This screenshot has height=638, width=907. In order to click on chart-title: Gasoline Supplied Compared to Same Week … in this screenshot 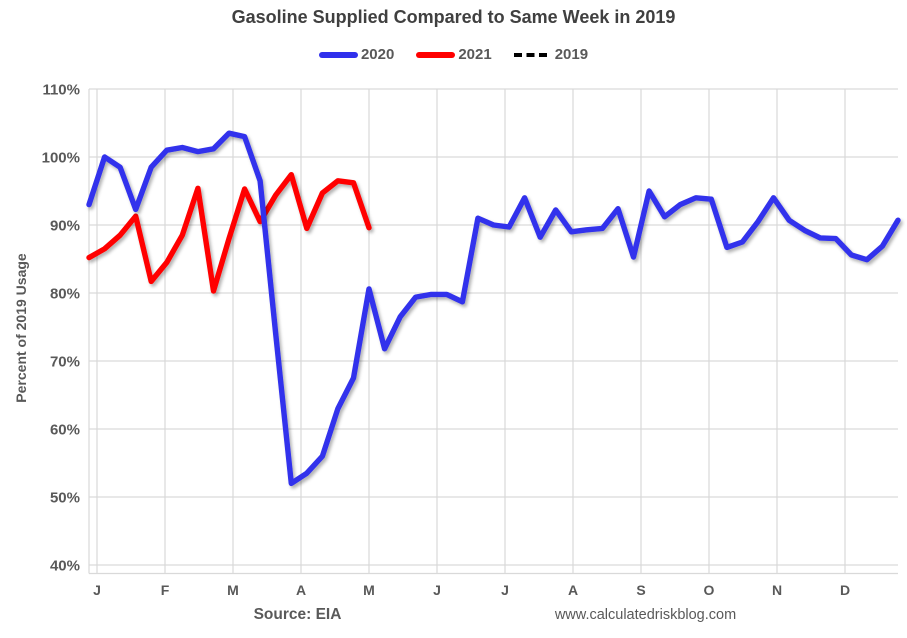, I will do `click(453, 17)`.